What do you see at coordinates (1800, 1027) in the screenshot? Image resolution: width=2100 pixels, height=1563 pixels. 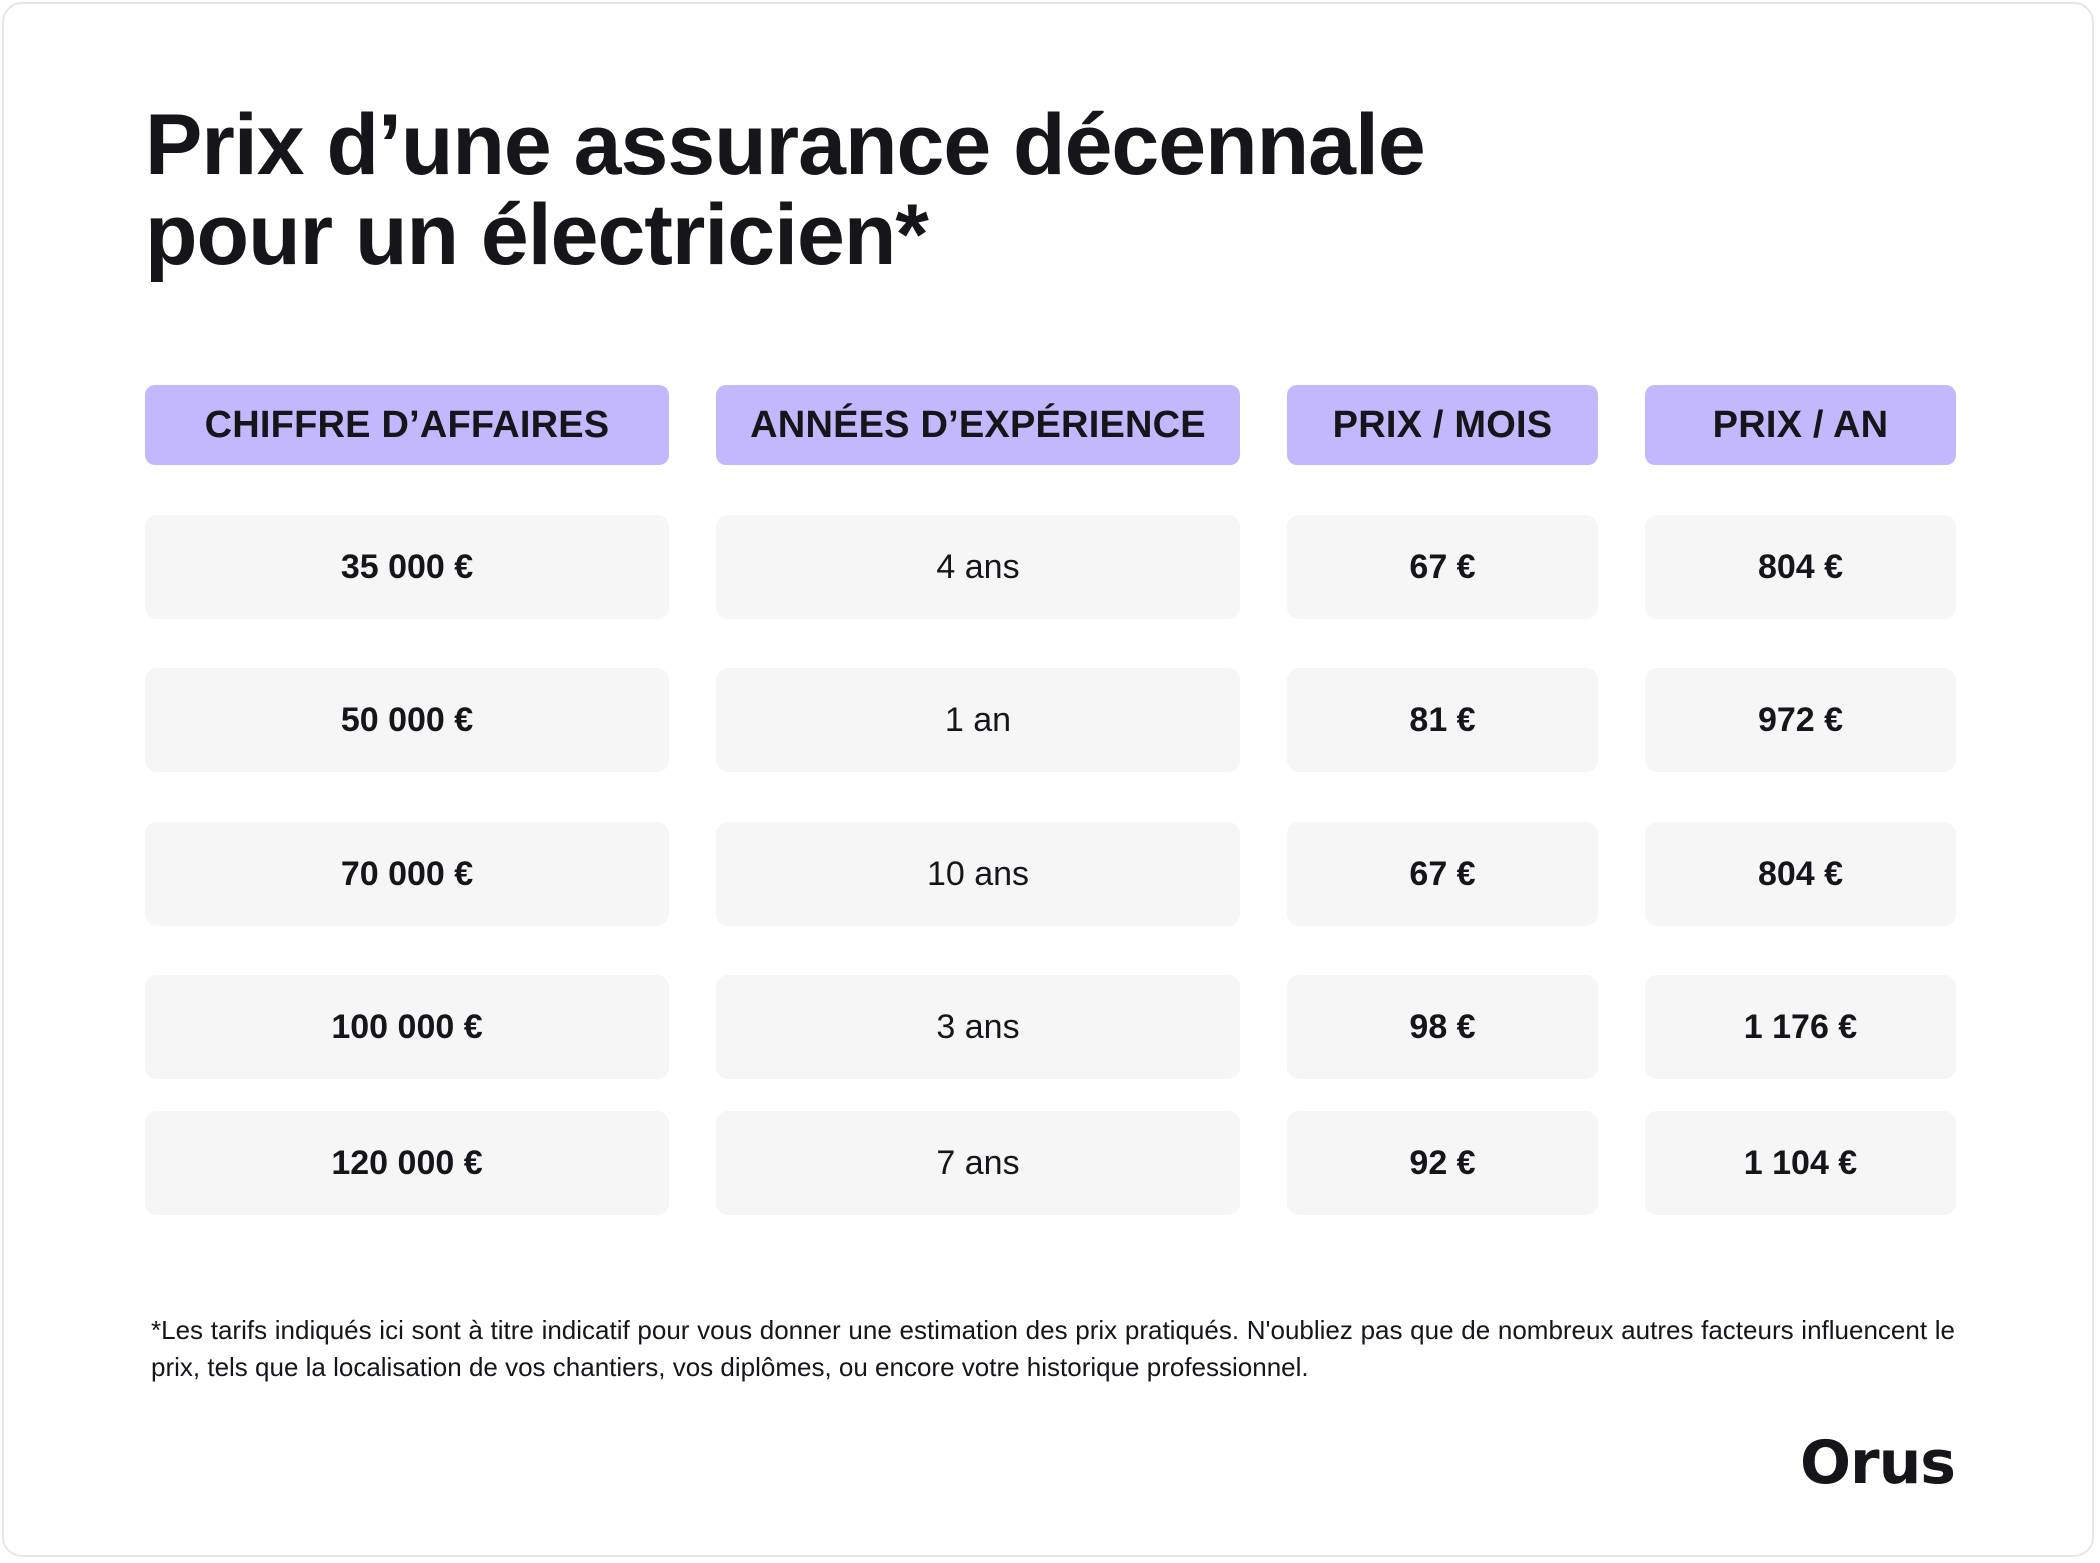 I see `table-cell-yearly-price: 1 176 €` at bounding box center [1800, 1027].